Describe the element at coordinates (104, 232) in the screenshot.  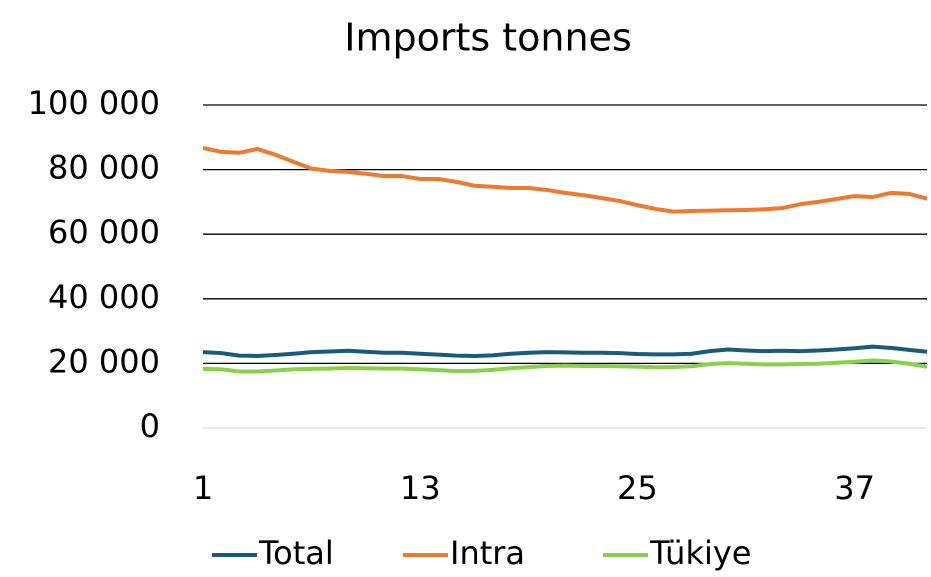
I see `y-tick-label: 60 000` at that location.